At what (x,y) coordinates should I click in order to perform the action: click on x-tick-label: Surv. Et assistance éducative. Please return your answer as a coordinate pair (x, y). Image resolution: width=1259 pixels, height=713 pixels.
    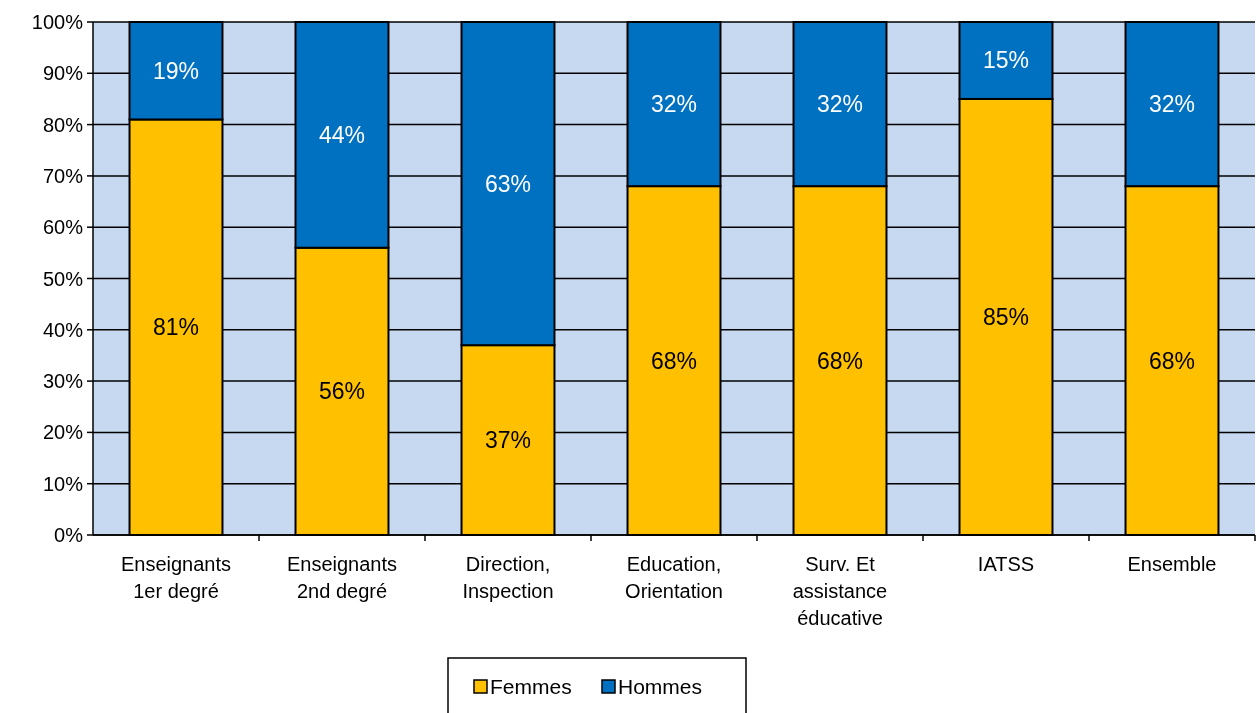
    Looking at the image, I should click on (840, 591).